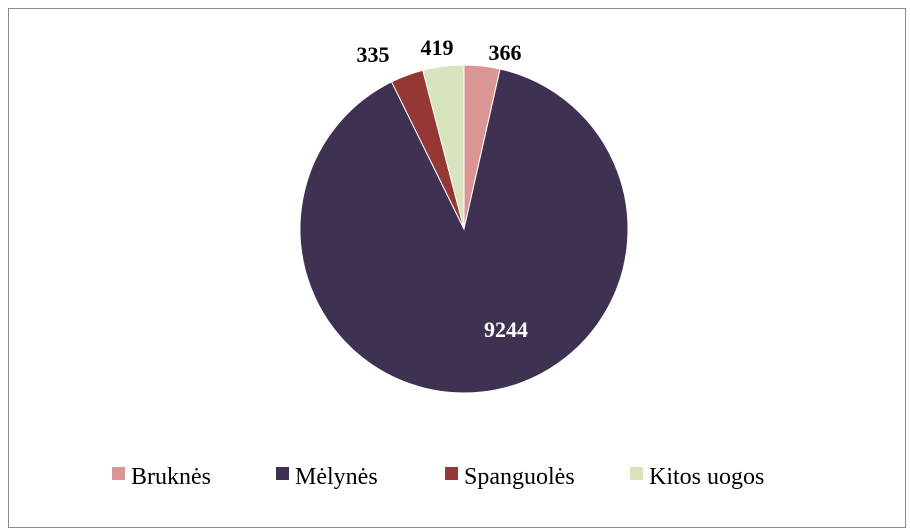  I want to click on data-labels: 366 9244 335 419, so click(443, 188).